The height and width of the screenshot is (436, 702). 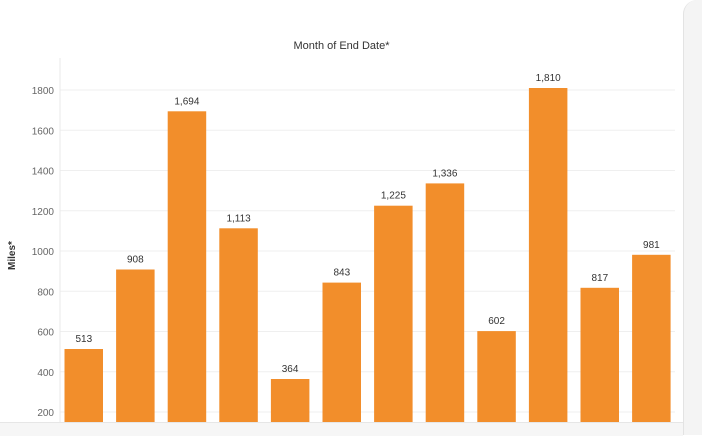 I want to click on y-tick-label: 1800, so click(x=43, y=91).